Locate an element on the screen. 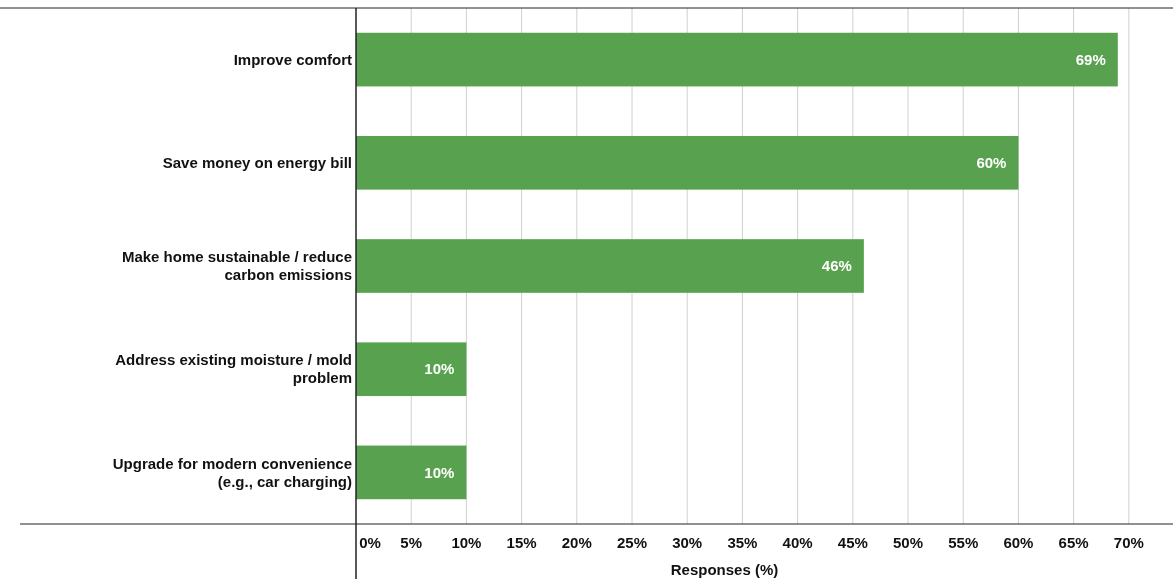 Image resolution: width=1173 pixels, height=579 pixels. x-tick-label: 30% is located at coordinates (687, 542).